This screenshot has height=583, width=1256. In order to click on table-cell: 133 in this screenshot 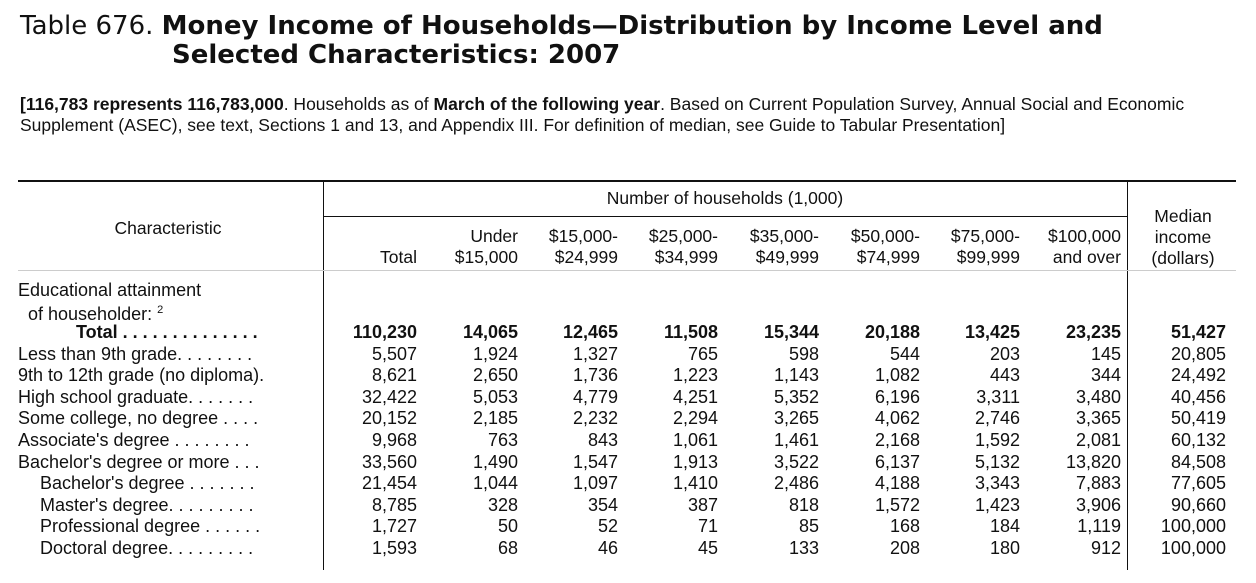, I will do `click(803, 548)`.